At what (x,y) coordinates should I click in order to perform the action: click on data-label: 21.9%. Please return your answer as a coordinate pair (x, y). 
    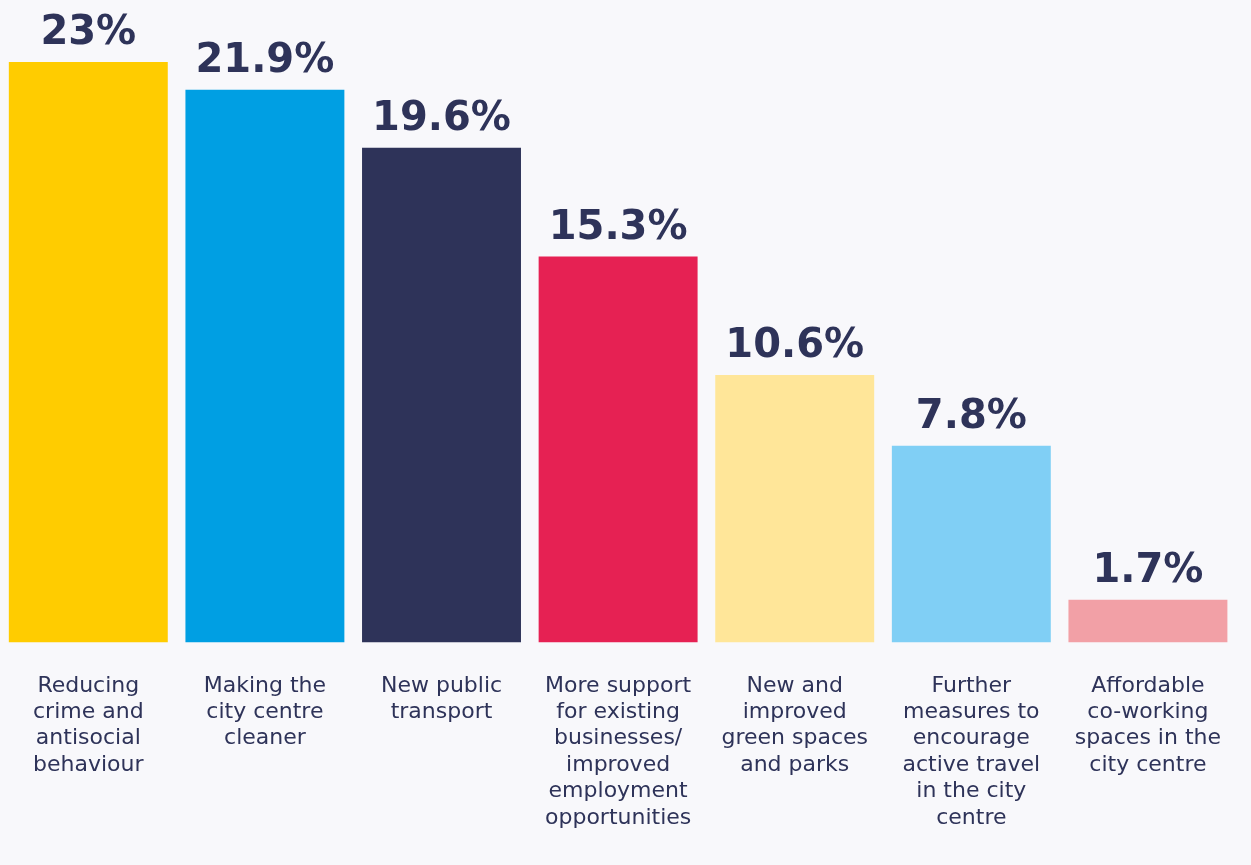
    Looking at the image, I should click on (265, 58).